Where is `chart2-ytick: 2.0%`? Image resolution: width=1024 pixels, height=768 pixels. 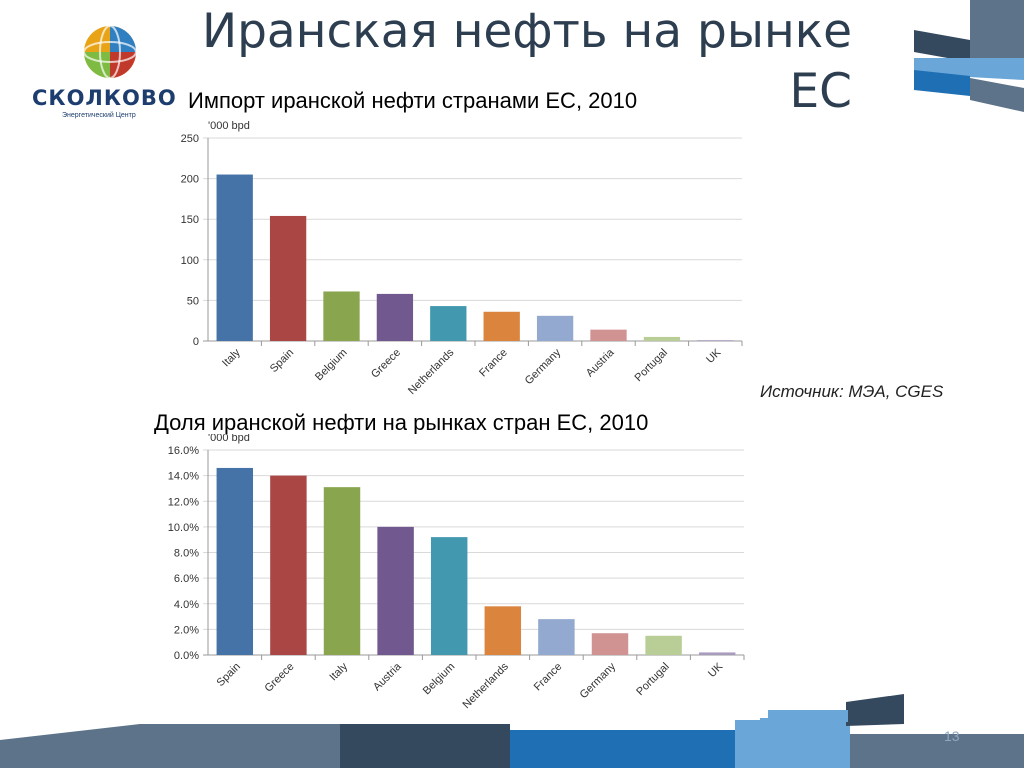 chart2-ytick: 2.0% is located at coordinates (186, 630).